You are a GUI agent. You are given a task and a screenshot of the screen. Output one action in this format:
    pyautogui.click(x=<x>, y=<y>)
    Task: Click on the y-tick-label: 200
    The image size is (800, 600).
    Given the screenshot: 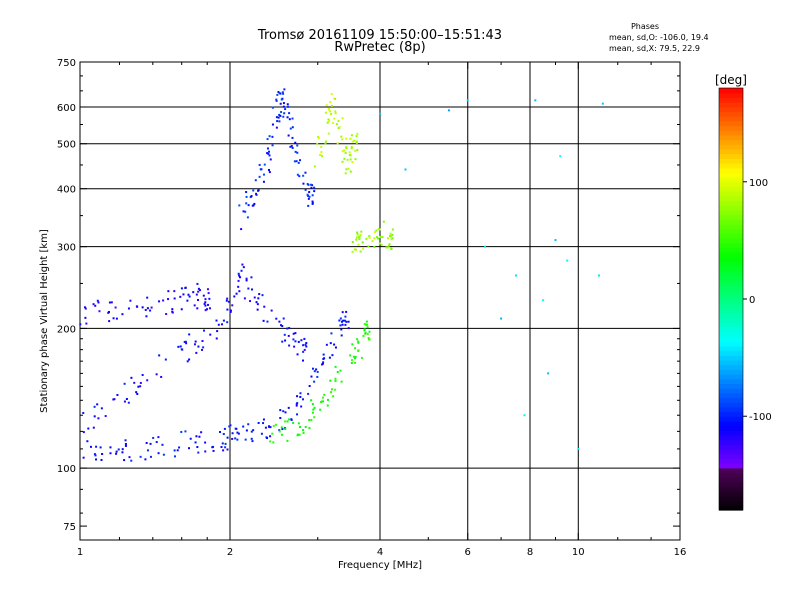 What is the action you would take?
    pyautogui.click(x=66, y=329)
    